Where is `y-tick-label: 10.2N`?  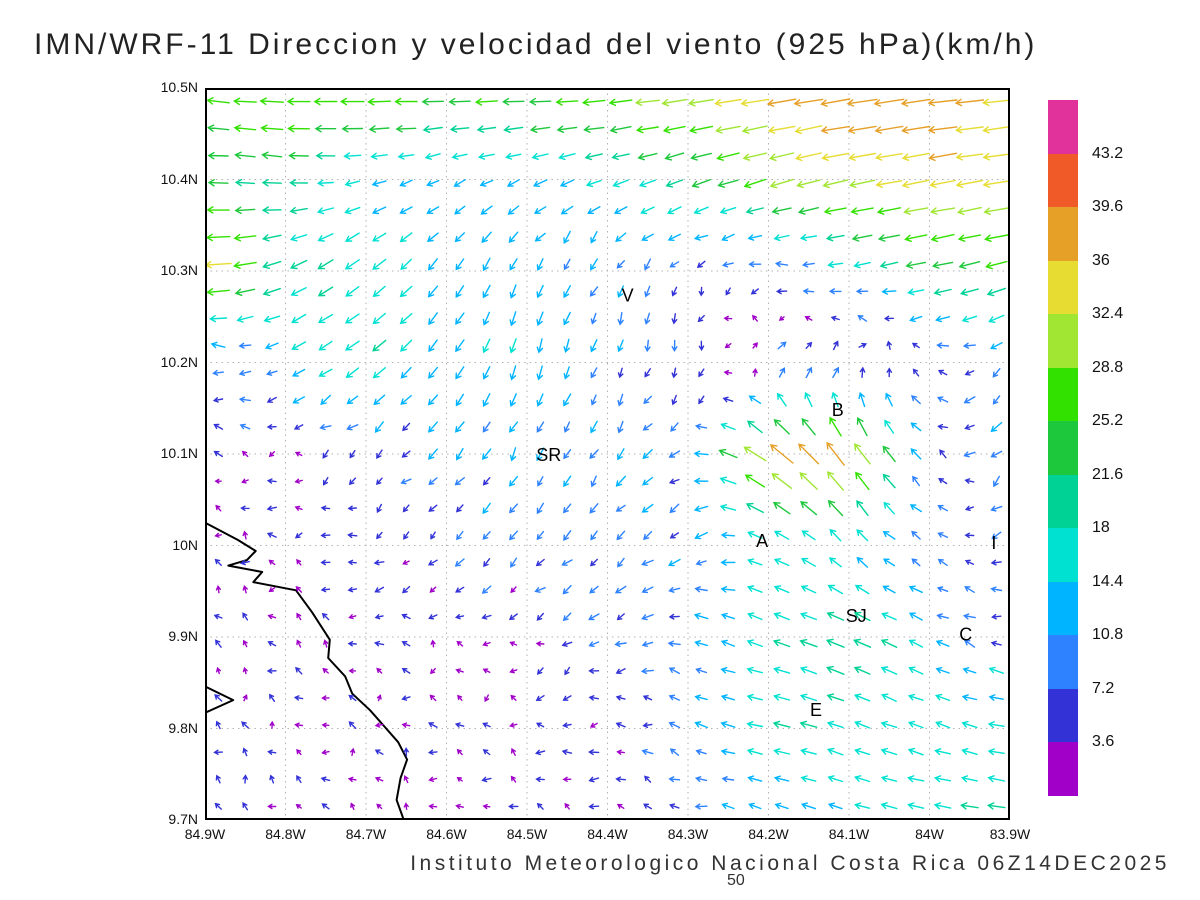 y-tick-label: 10.2N is located at coordinates (179, 361).